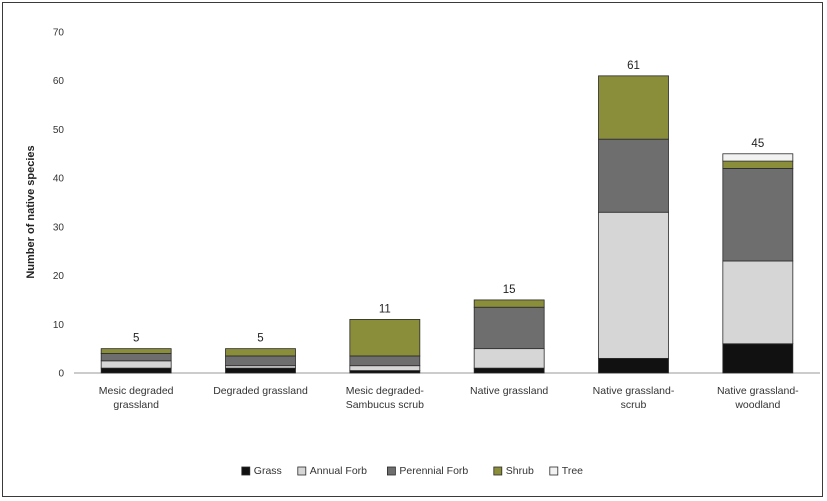 The width and height of the screenshot is (827, 501). I want to click on bar-total-label-4: 61, so click(633, 66).